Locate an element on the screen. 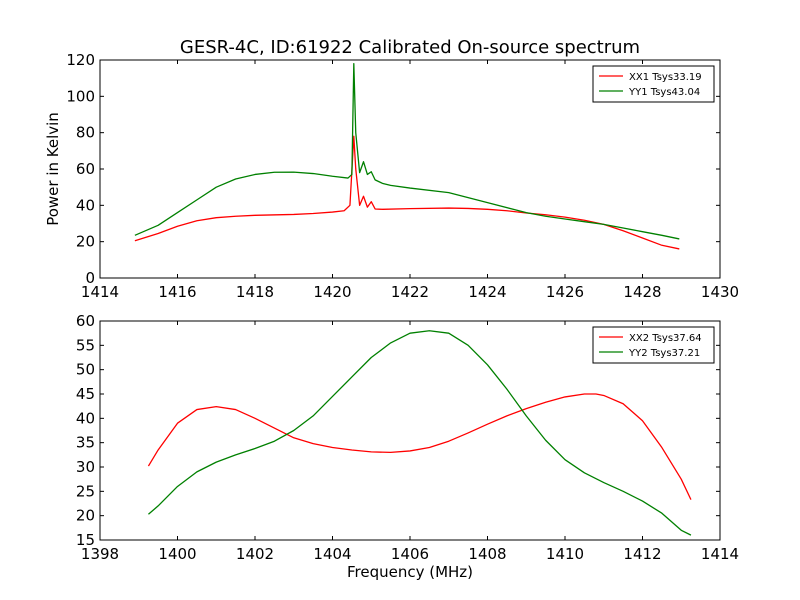 The width and height of the screenshot is (800, 600). x-tick-label: 1406 is located at coordinates (410, 554).